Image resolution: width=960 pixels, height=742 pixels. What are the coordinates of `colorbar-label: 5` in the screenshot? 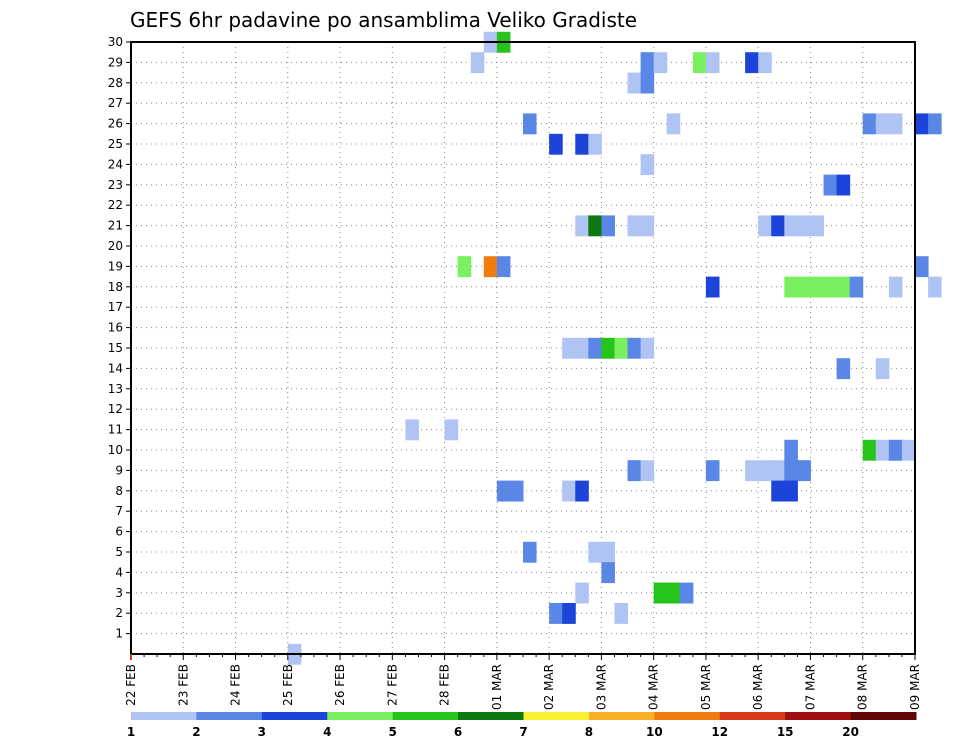 It's located at (392, 732).